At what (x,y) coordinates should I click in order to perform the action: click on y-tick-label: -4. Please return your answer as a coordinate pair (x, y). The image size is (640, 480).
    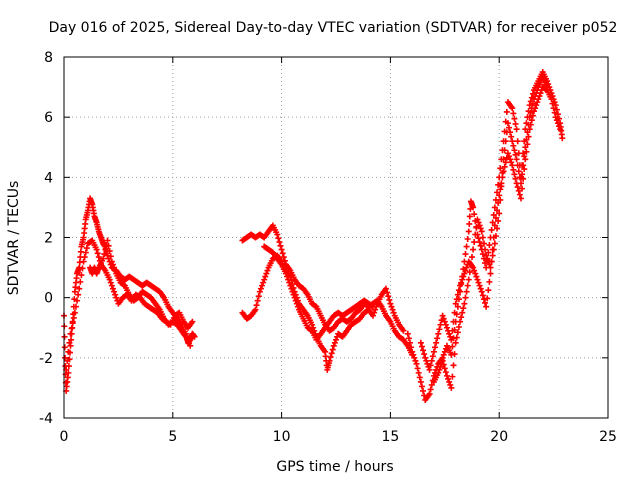
    Looking at the image, I should click on (46, 419).